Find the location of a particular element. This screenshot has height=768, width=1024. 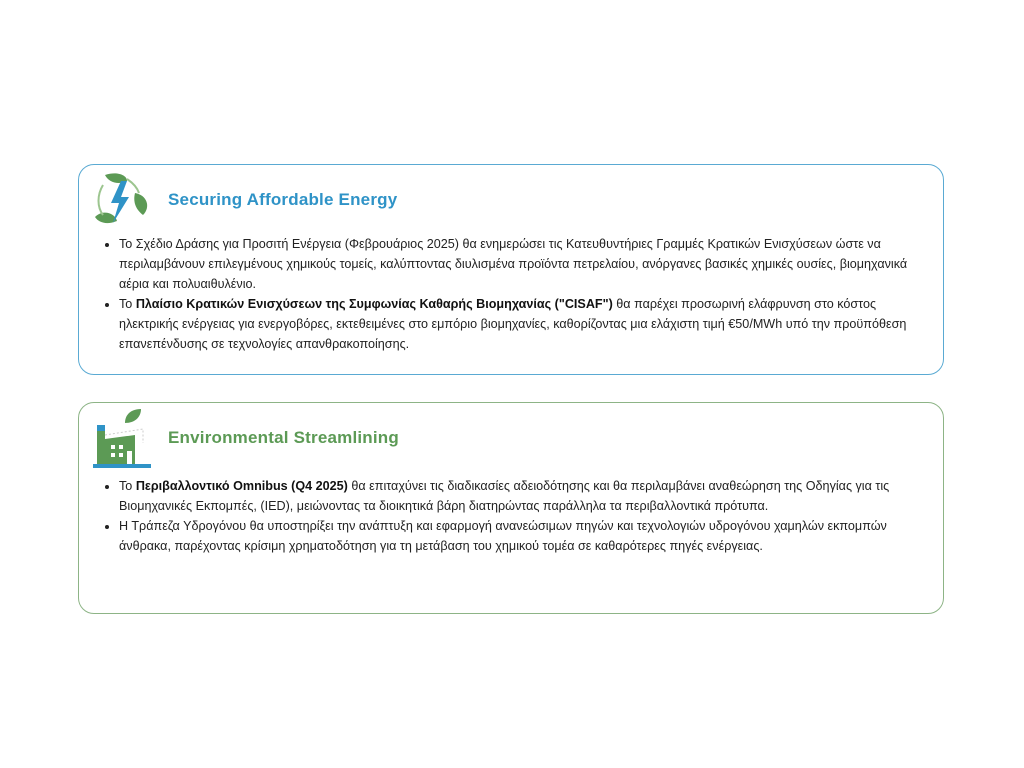

factory-leaf-icon is located at coordinates (122, 438).